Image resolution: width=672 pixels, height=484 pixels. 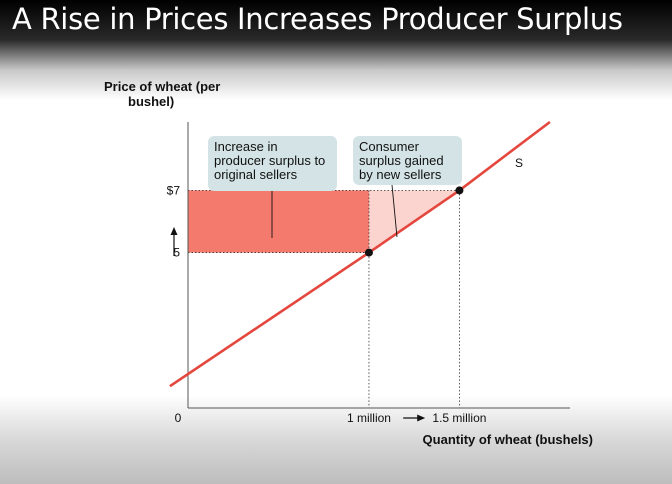 What do you see at coordinates (394, 211) in the screenshot?
I see `new-sellers-annotation-pointer` at bounding box center [394, 211].